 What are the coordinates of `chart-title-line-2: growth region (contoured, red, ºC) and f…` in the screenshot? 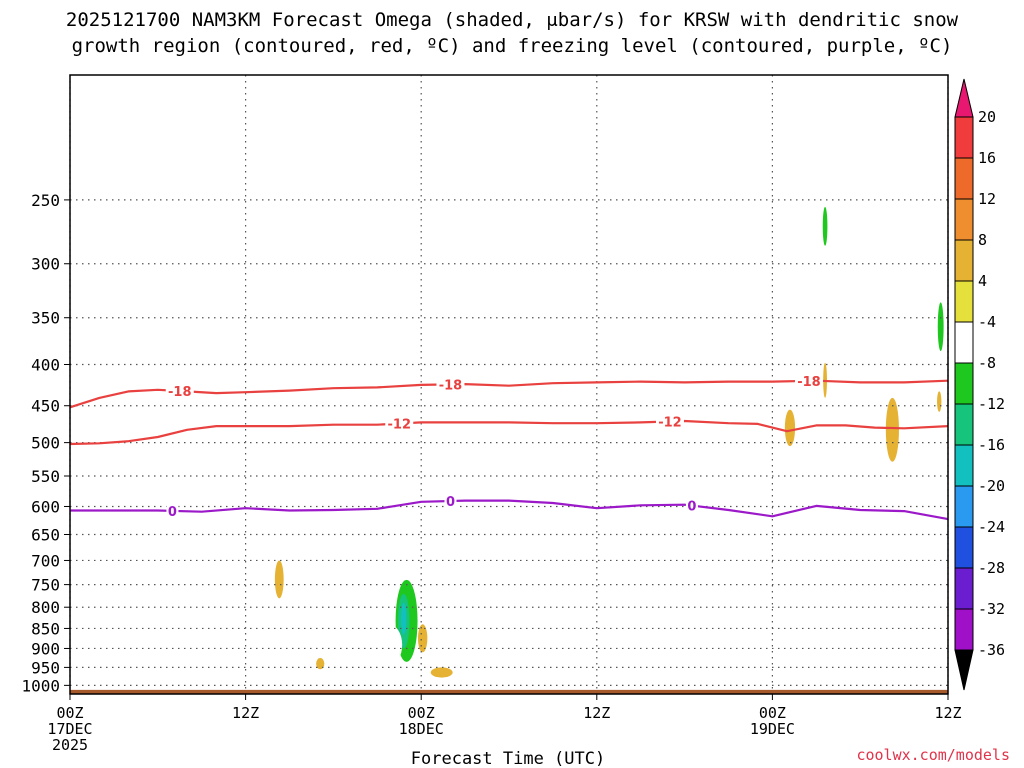 It's located at (512, 46).